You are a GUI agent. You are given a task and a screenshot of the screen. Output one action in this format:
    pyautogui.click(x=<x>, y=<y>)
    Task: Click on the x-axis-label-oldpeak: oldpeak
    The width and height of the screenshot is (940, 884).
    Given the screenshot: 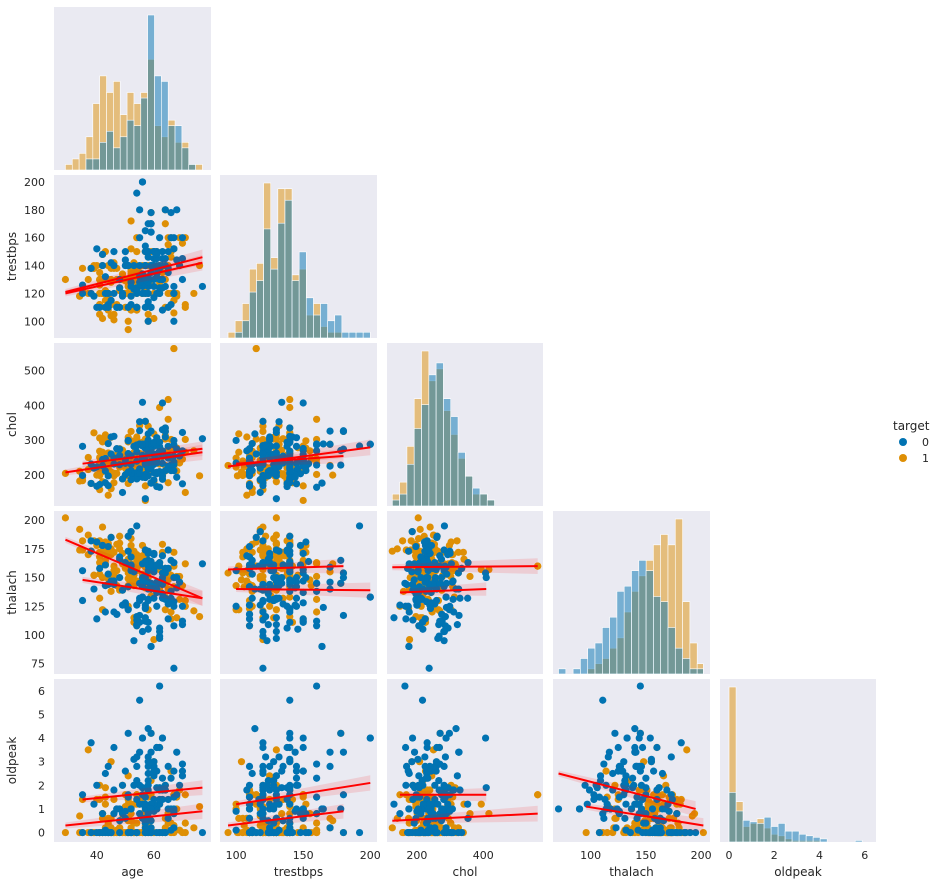 What is the action you would take?
    pyautogui.click(x=798, y=872)
    